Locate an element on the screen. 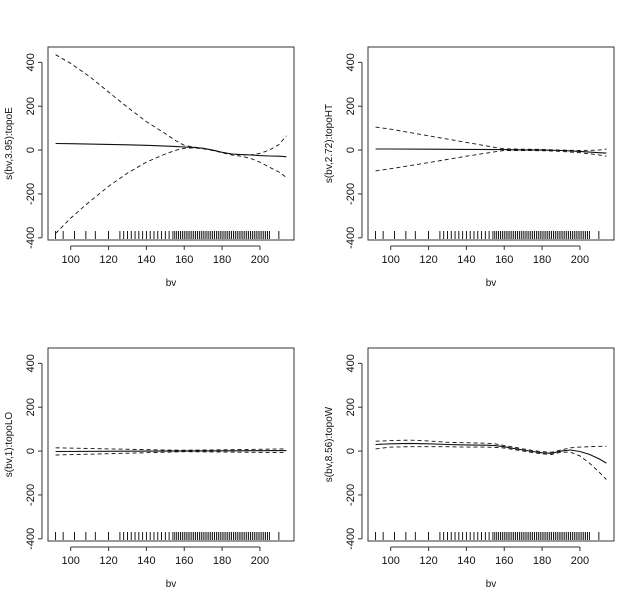 Image resolution: width=640 pixels, height=606 pixels. y-axis-label: s(bv,2.72):topoHT is located at coordinates (329, 143).